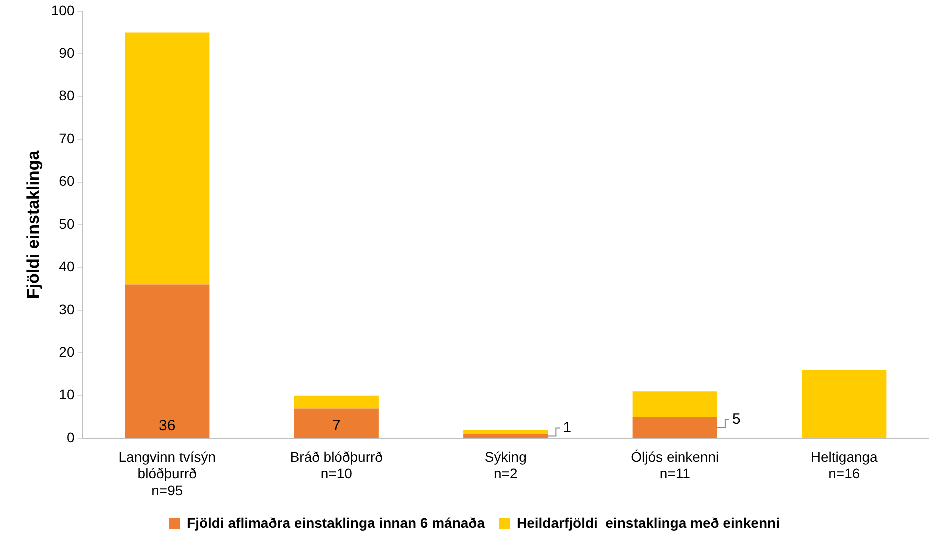  What do you see at coordinates (67, 309) in the screenshot?
I see `y-tick-label: 30` at bounding box center [67, 309].